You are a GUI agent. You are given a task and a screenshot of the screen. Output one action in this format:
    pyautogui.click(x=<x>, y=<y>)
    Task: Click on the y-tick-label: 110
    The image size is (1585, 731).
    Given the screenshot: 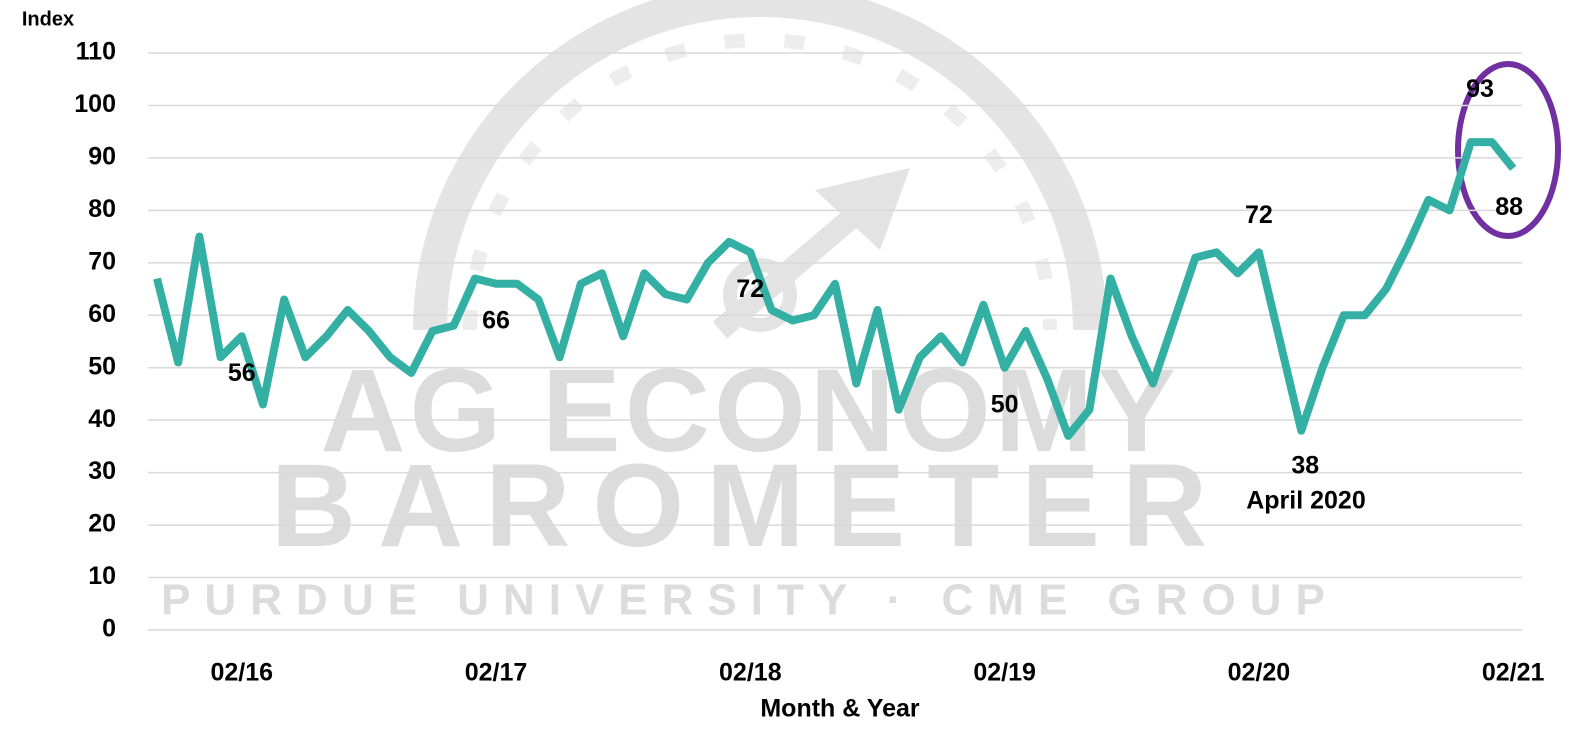 What is the action you would take?
    pyautogui.click(x=96, y=52)
    